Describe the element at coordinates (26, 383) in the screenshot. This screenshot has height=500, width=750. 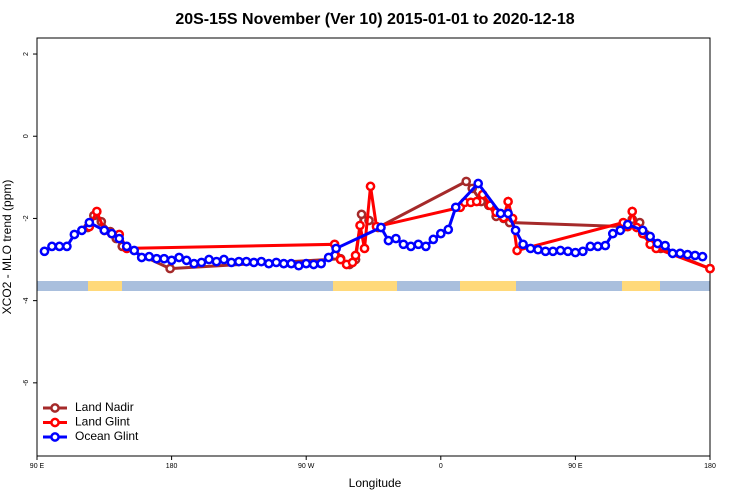
I see `y-tick-label: -6` at that location.